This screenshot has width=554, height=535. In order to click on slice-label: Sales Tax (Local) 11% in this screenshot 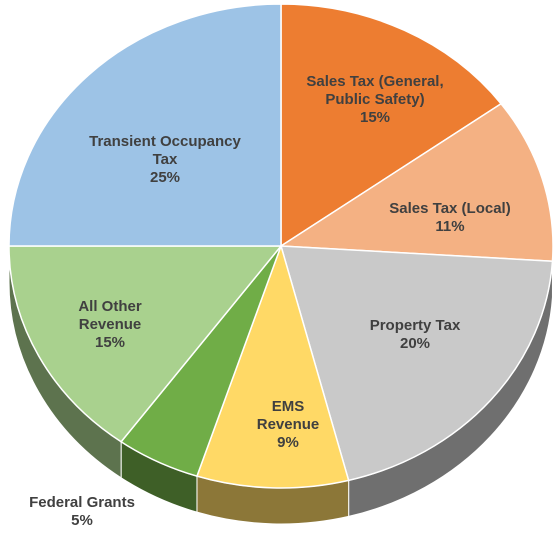, I will do `click(450, 218)`.